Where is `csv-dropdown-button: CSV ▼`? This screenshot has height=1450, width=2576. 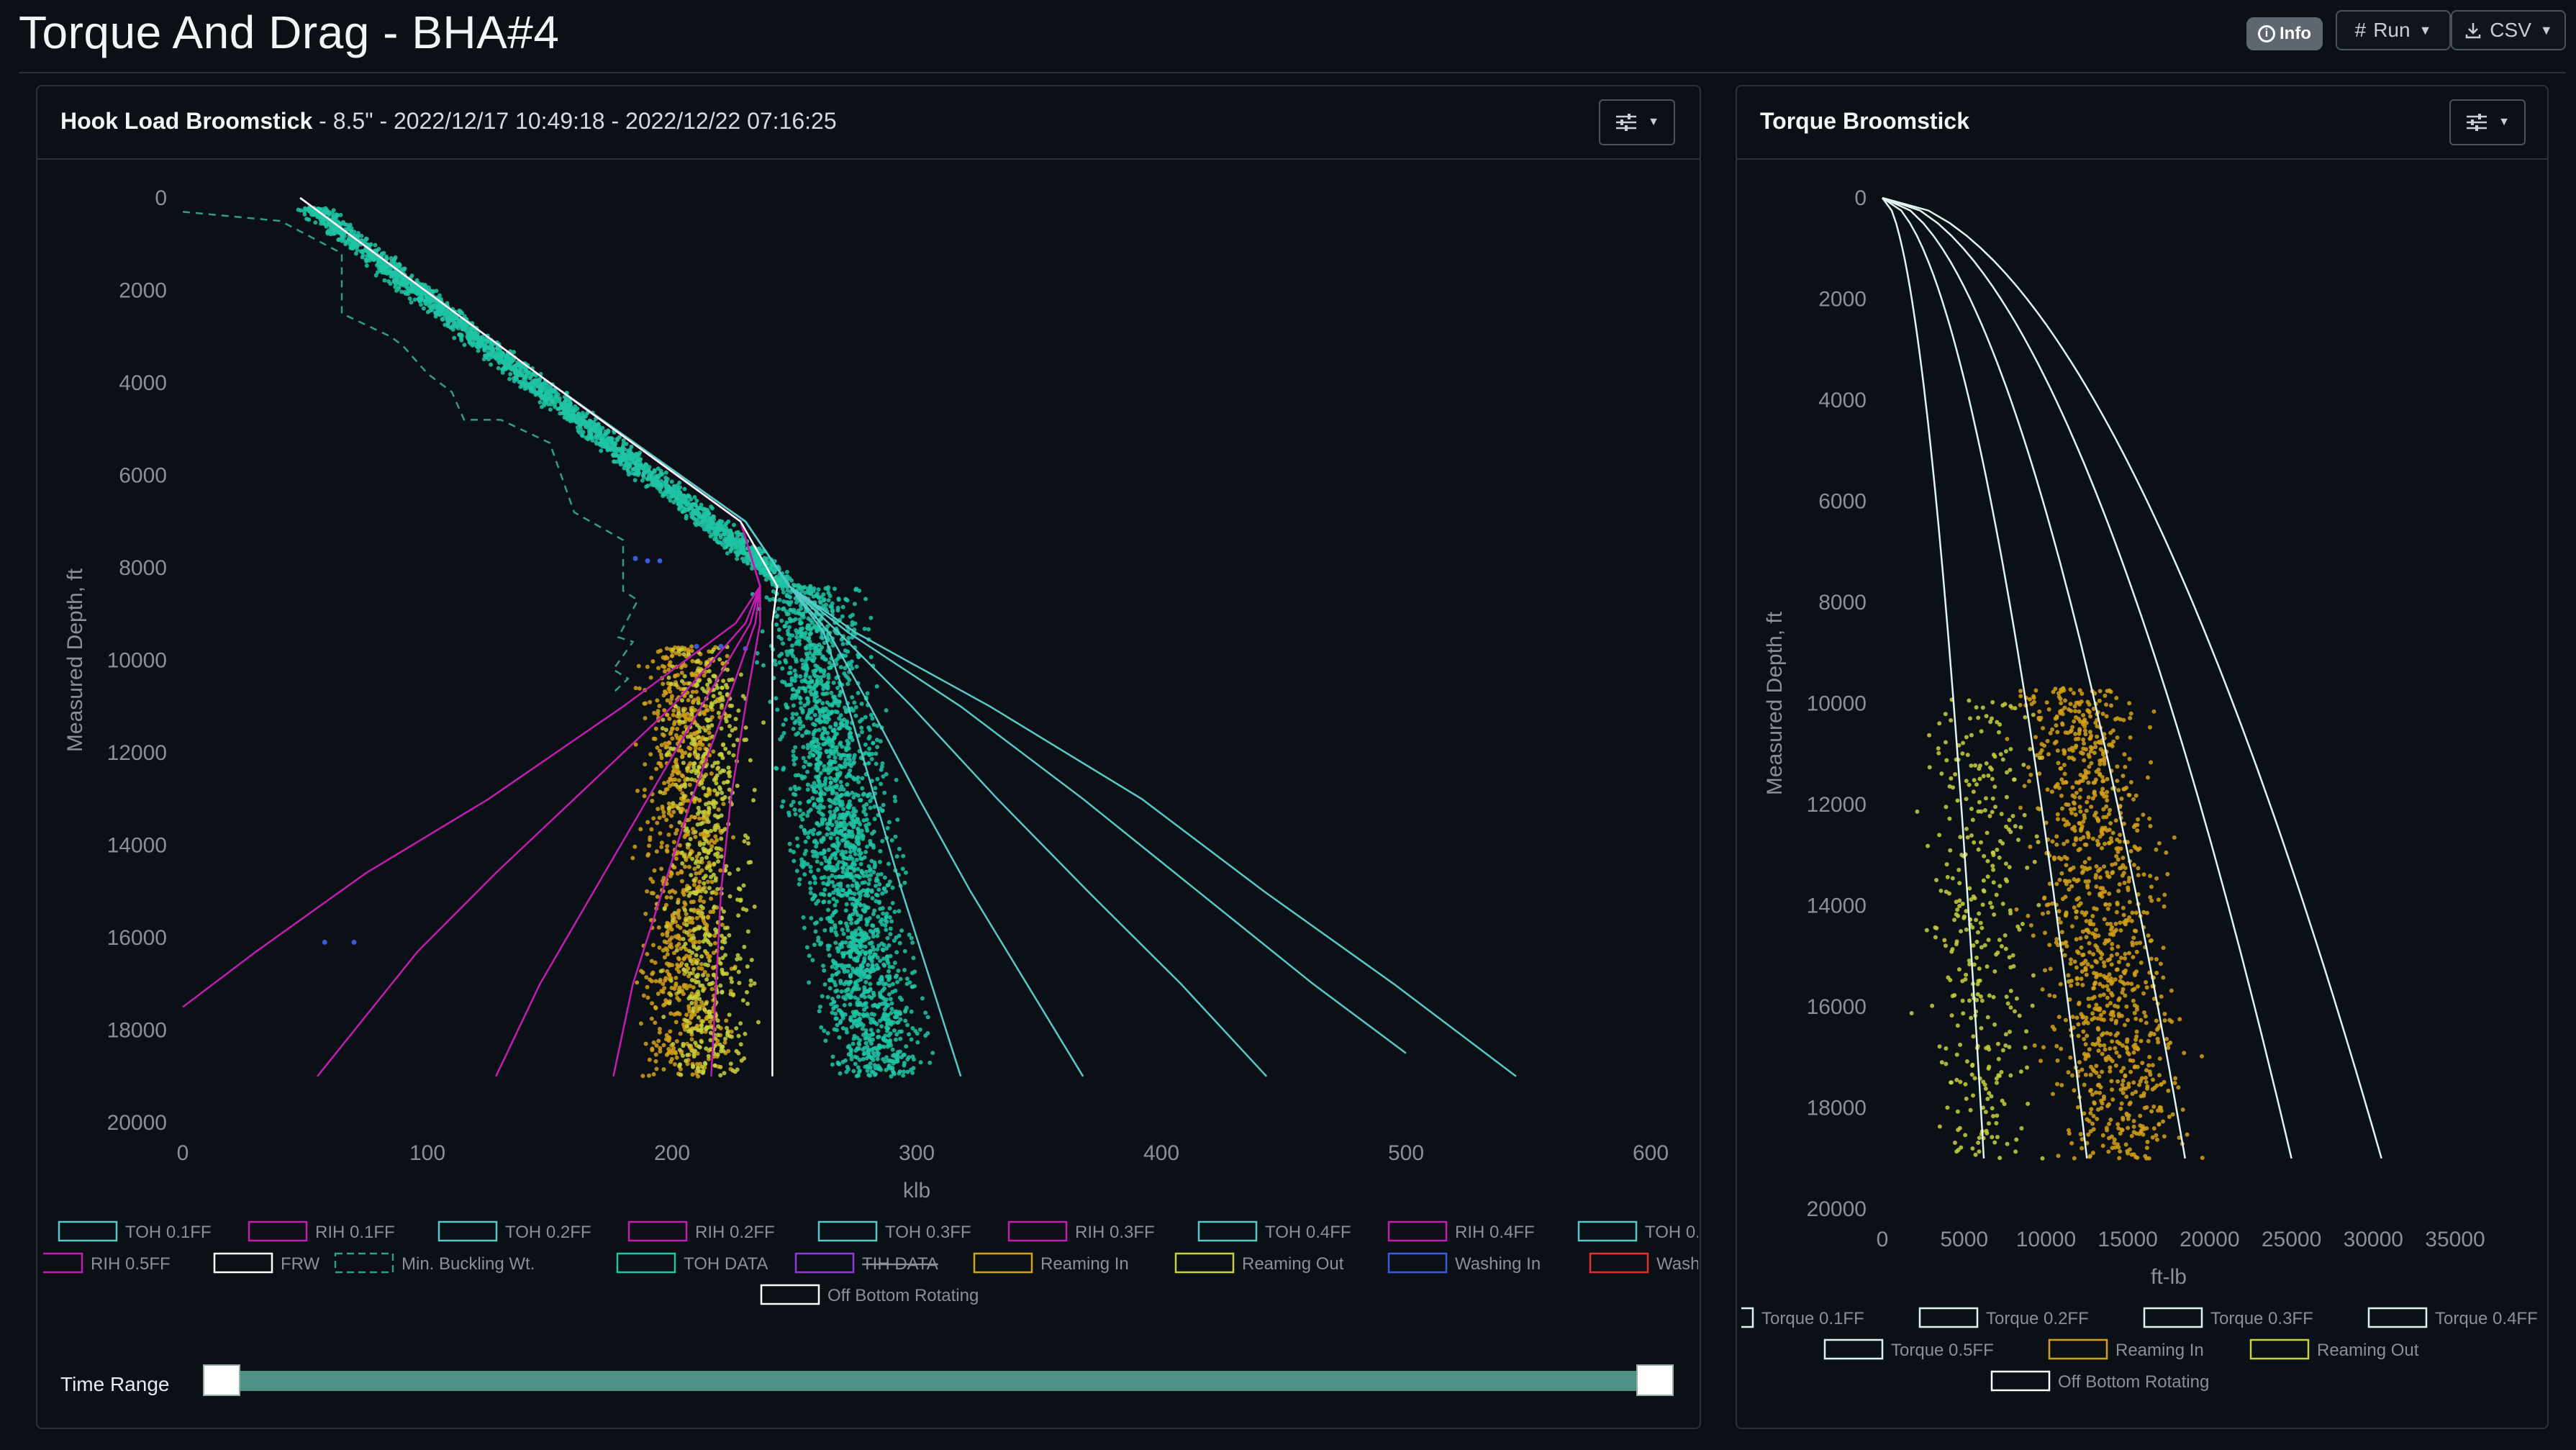
csv-dropdown-button: CSV ▼ is located at coordinates (2508, 30).